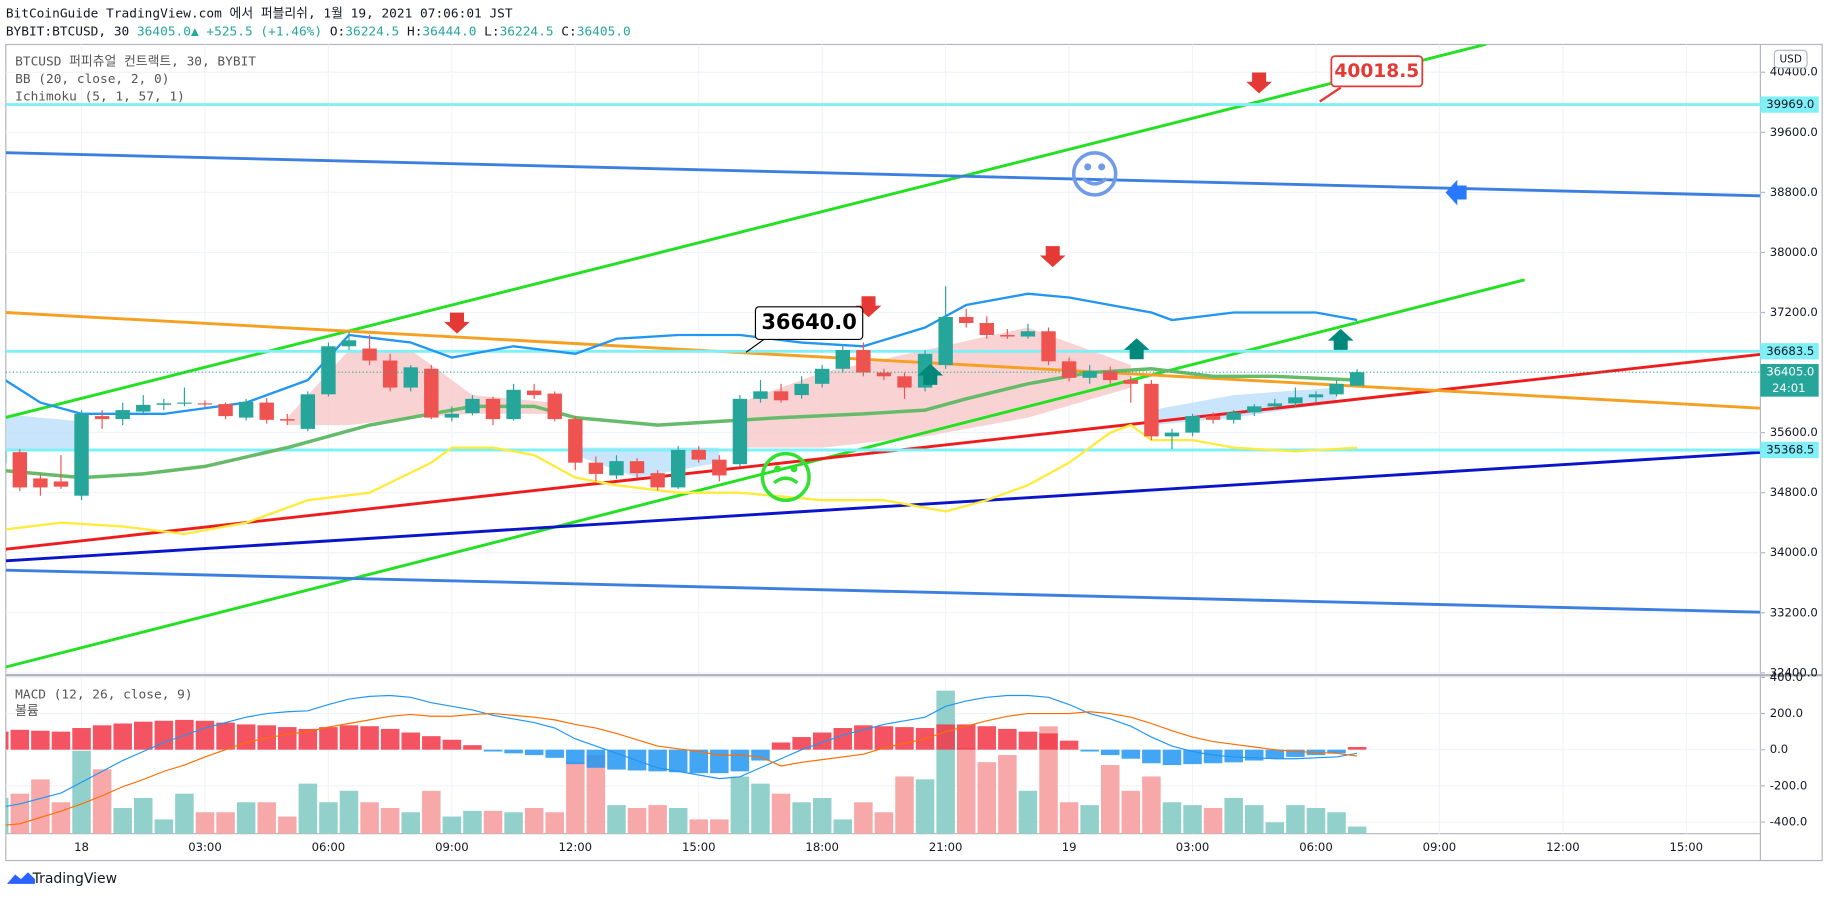 The image size is (1828, 898). What do you see at coordinates (1136, 349) in the screenshot?
I see `arrow-up` at bounding box center [1136, 349].